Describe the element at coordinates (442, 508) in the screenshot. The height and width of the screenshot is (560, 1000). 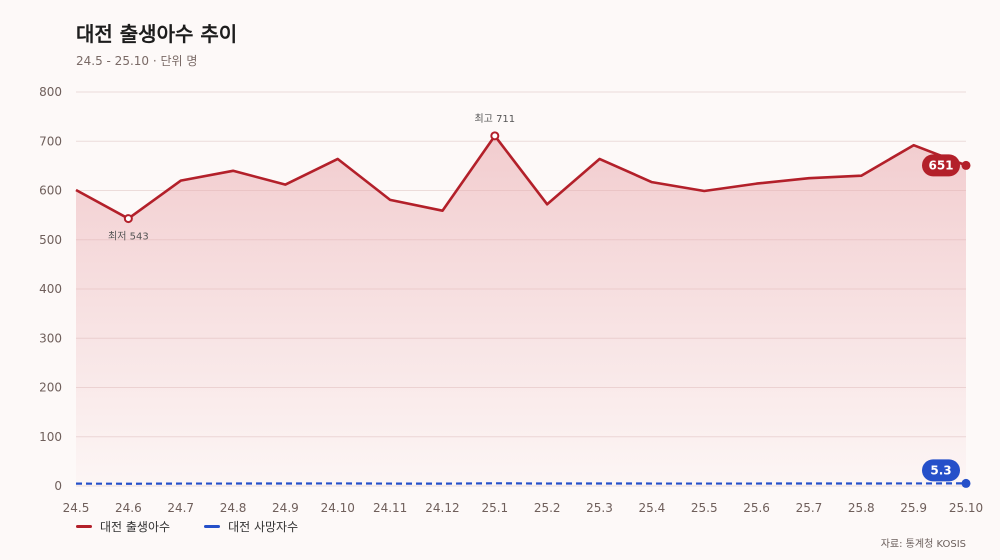
I see `x-tick-label: 24.12` at that location.